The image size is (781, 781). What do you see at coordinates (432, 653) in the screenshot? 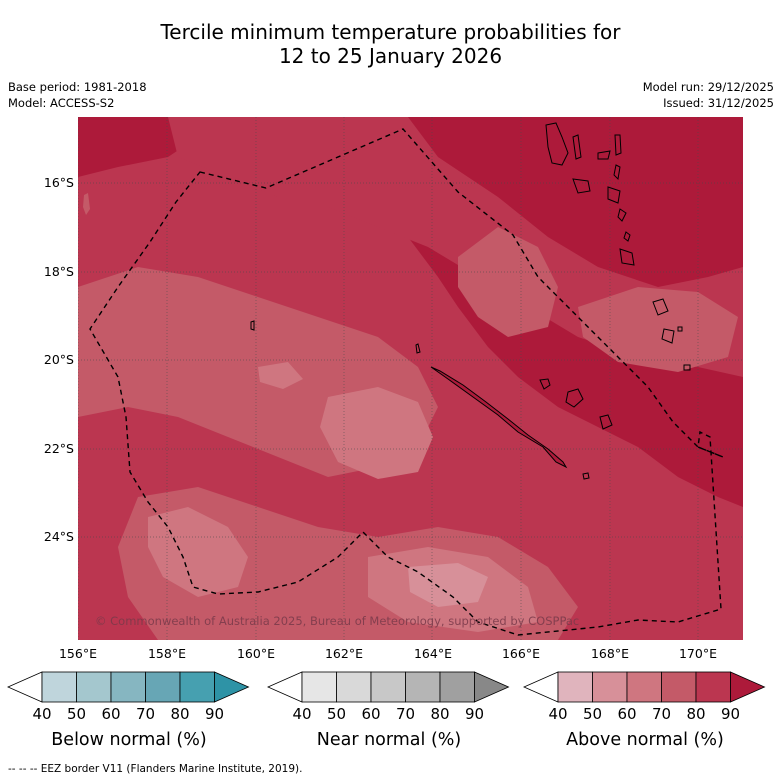
I see `lon-label: 164°E` at bounding box center [432, 653].